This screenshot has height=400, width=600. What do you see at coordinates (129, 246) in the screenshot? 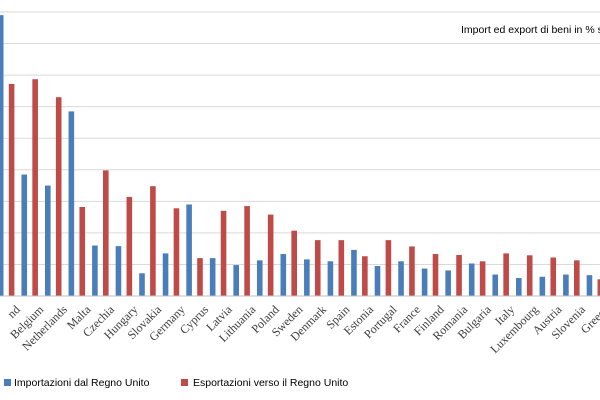
I see `bar-exports-hungary` at bounding box center [129, 246].